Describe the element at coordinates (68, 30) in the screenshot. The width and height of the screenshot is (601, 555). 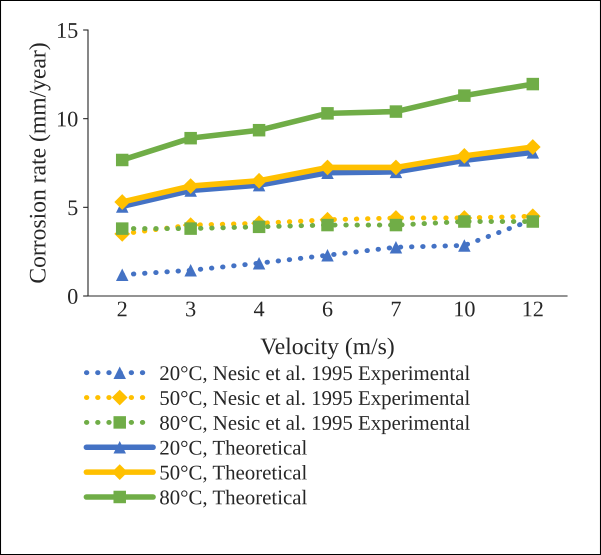
I see `y-tick-label: 15` at that location.